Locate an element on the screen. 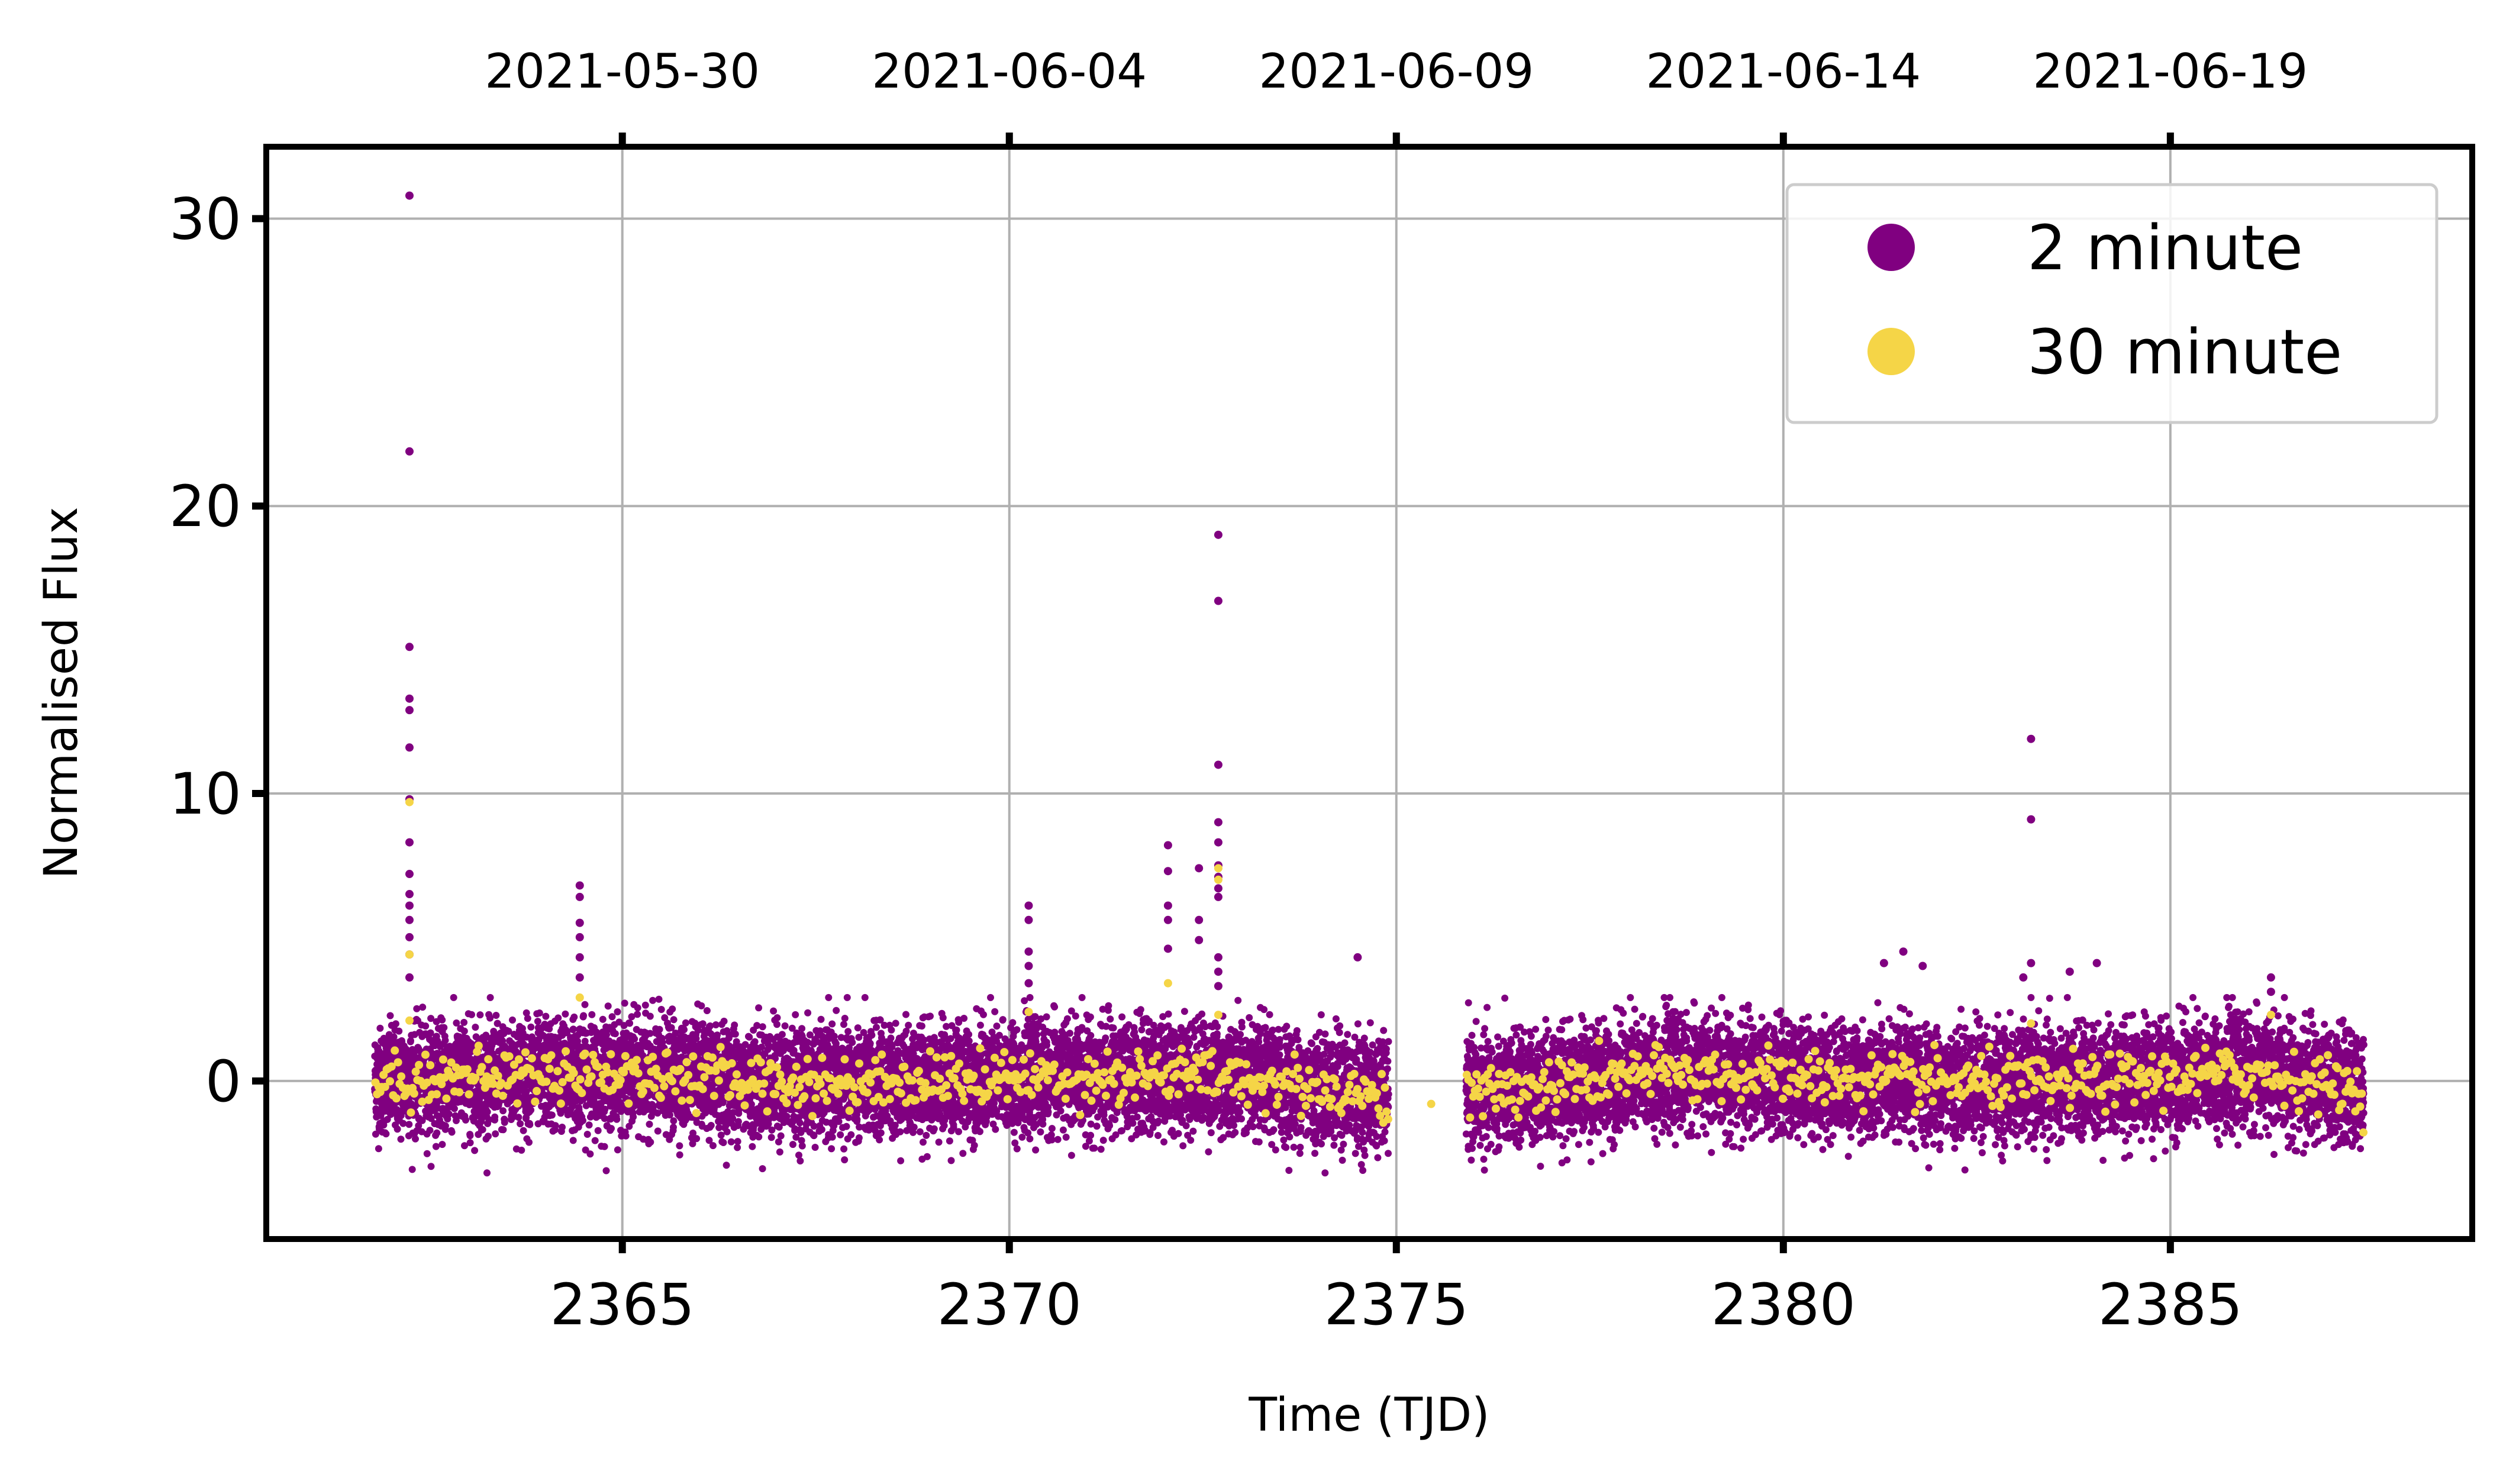 The height and width of the screenshot is (1484, 2503). y-axis-title: Normalised Flux is located at coordinates (61, 693).